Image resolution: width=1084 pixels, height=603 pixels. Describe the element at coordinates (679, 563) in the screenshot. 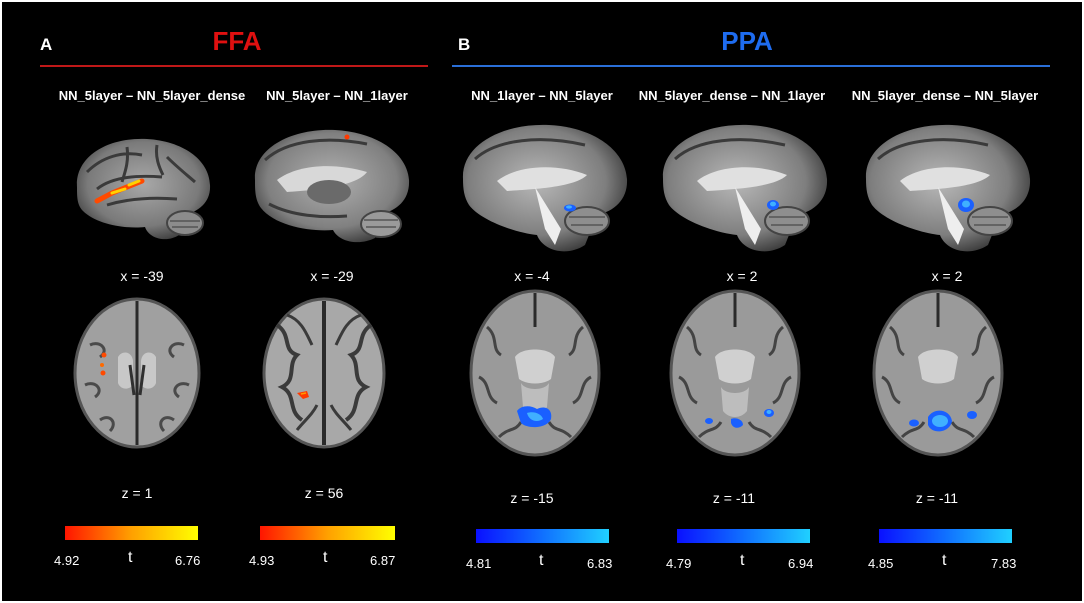

I see `colorbar-min-b2: 4.79` at that location.